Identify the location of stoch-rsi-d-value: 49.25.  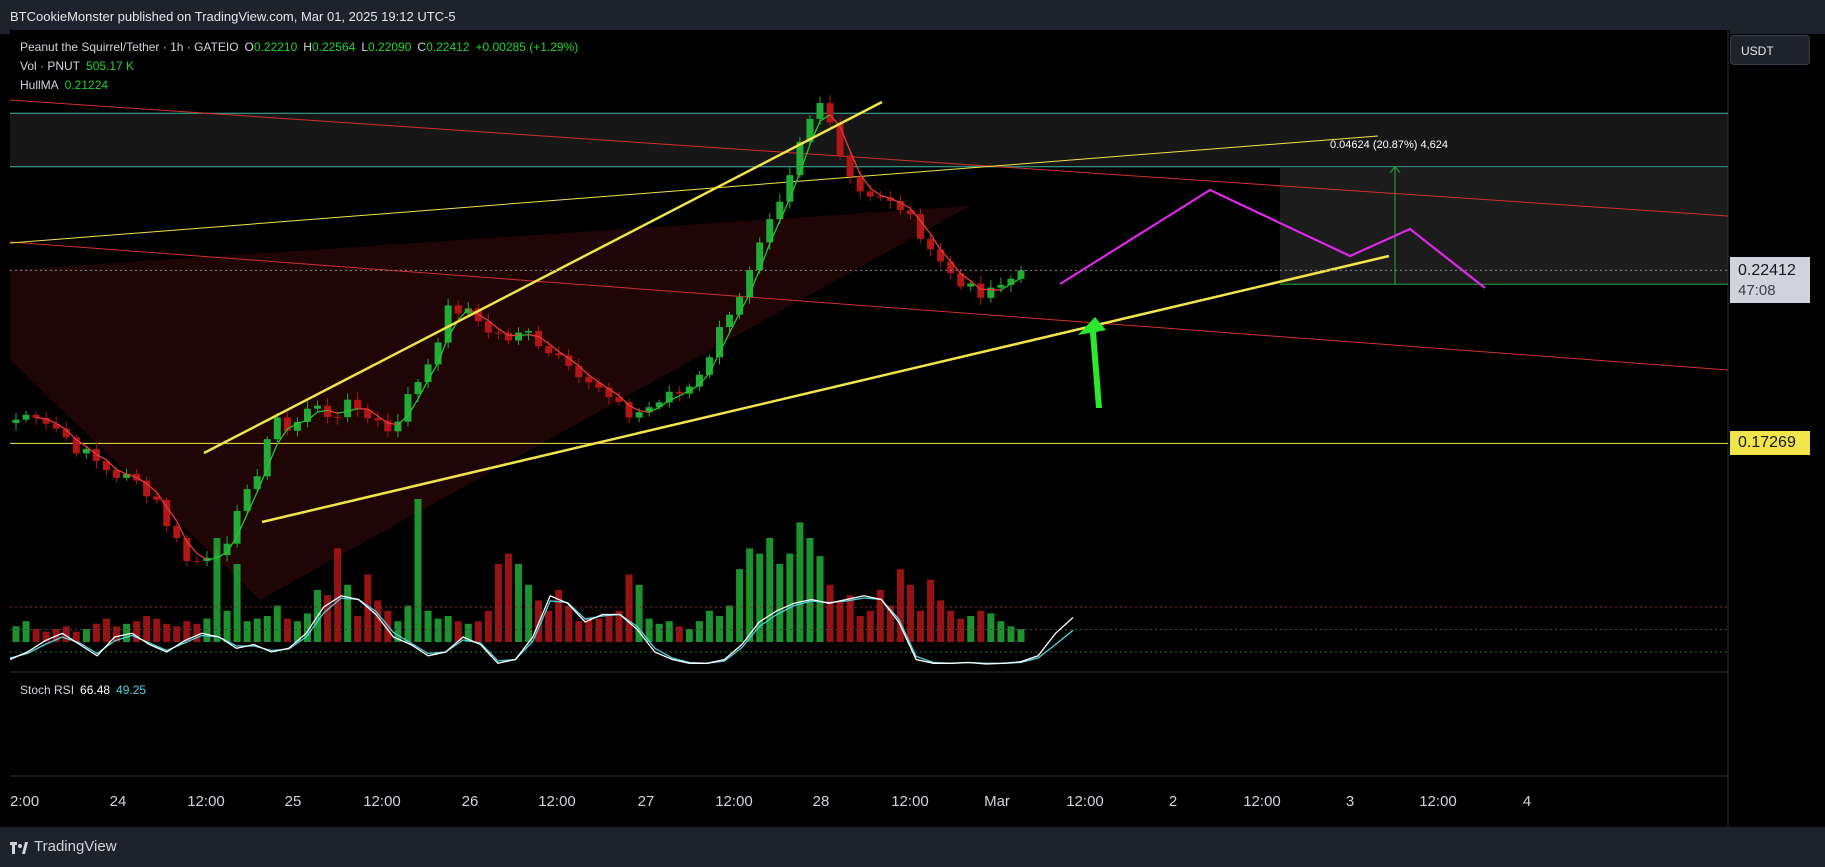
(131, 690).